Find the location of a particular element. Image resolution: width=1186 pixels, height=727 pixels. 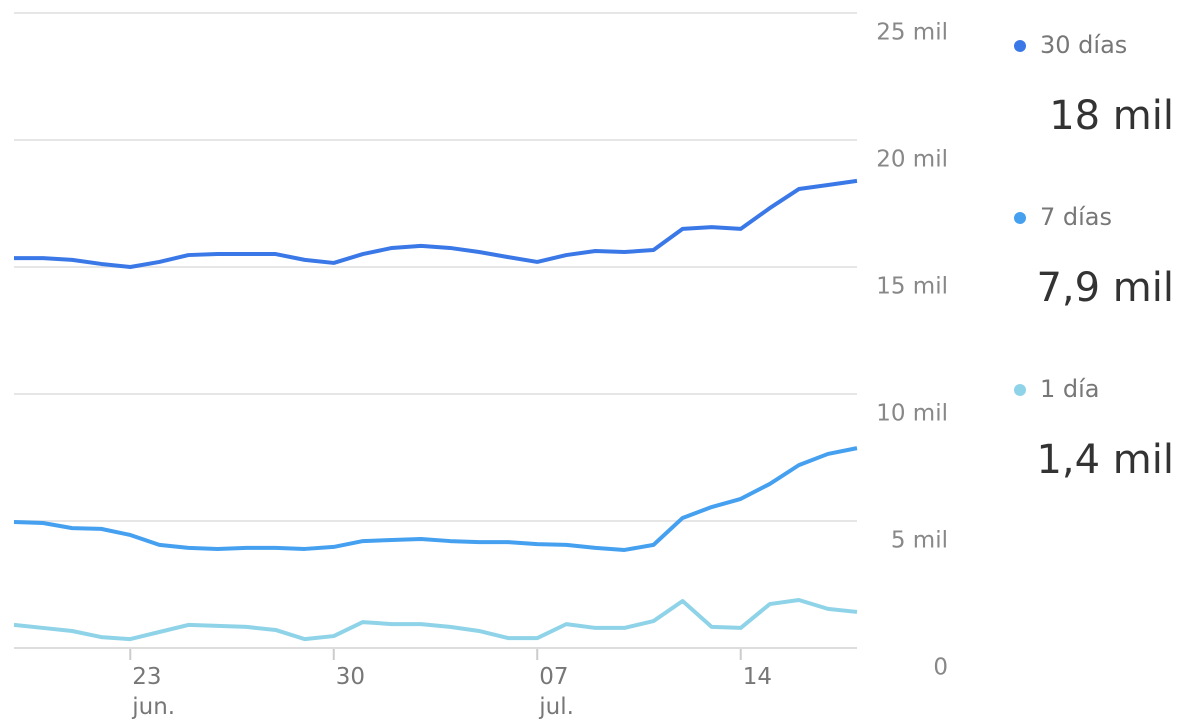

x-tick-label: 30 is located at coordinates (350, 677).